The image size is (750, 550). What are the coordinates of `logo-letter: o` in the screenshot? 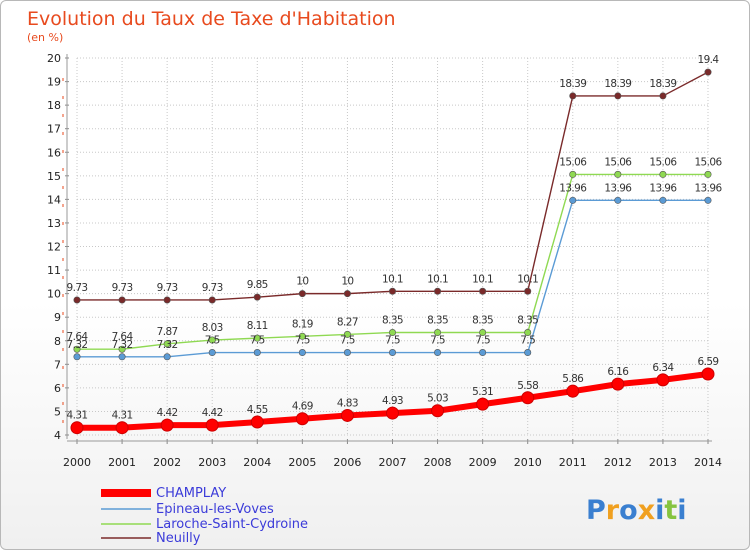 It's located at (628, 510).